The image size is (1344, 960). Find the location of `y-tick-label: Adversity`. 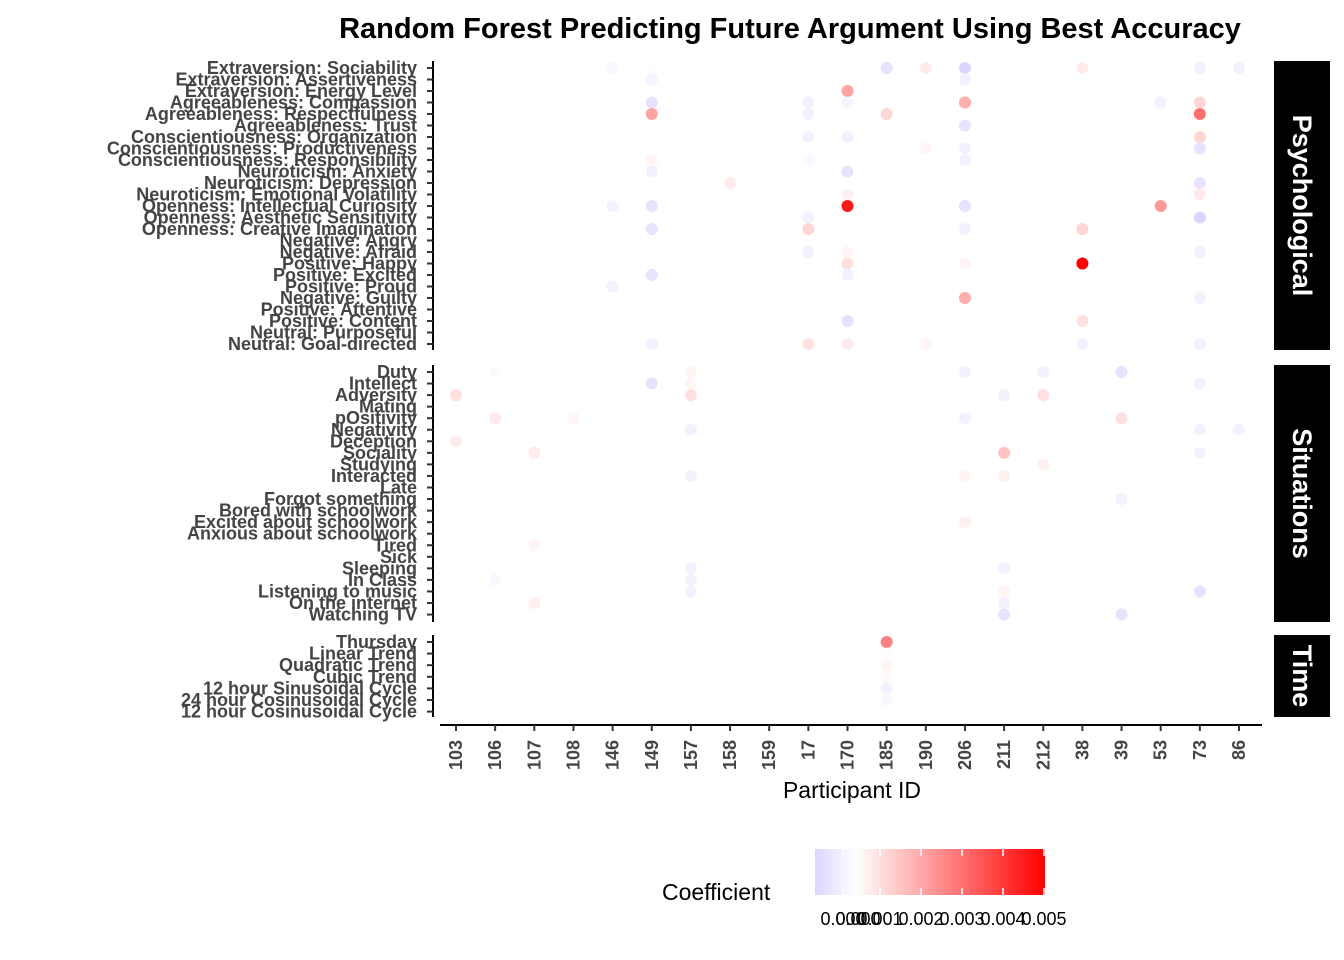

y-tick-label: Adversity is located at coordinates (376, 395).